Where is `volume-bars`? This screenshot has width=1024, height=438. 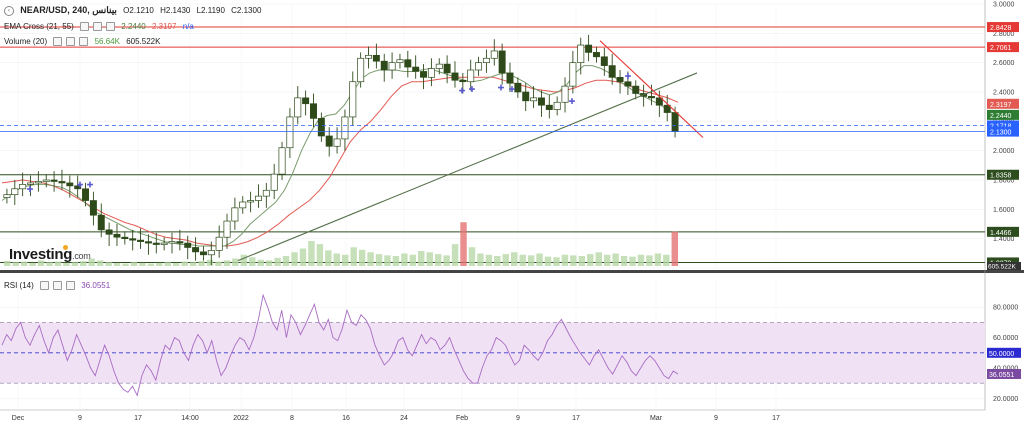
volume-bars is located at coordinates (341, 244).